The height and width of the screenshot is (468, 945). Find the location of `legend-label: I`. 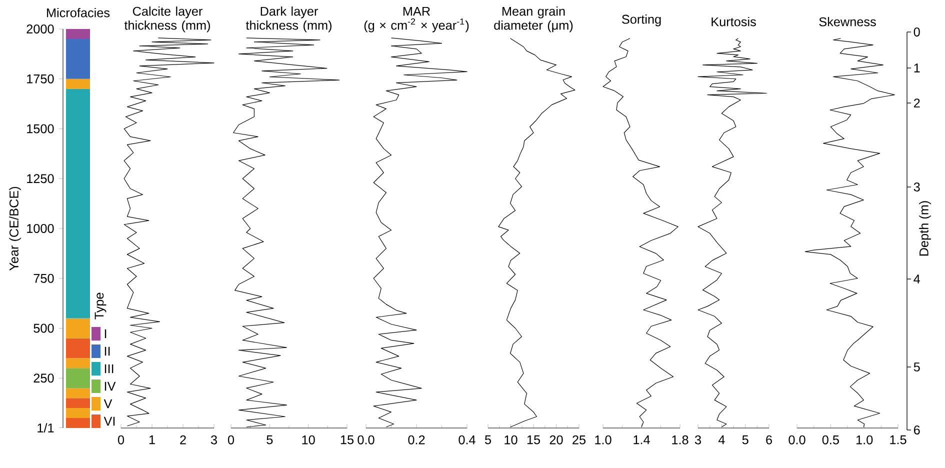

legend-label: I is located at coordinates (105, 333).